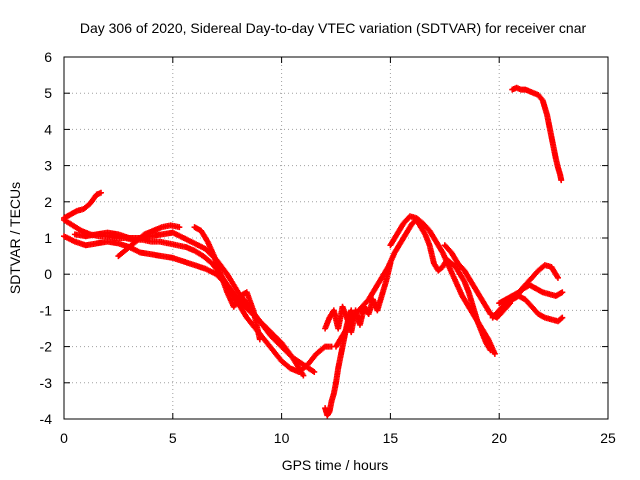  Describe the element at coordinates (335, 465) in the screenshot. I see `x-axis-label: GPS time / hours` at that location.